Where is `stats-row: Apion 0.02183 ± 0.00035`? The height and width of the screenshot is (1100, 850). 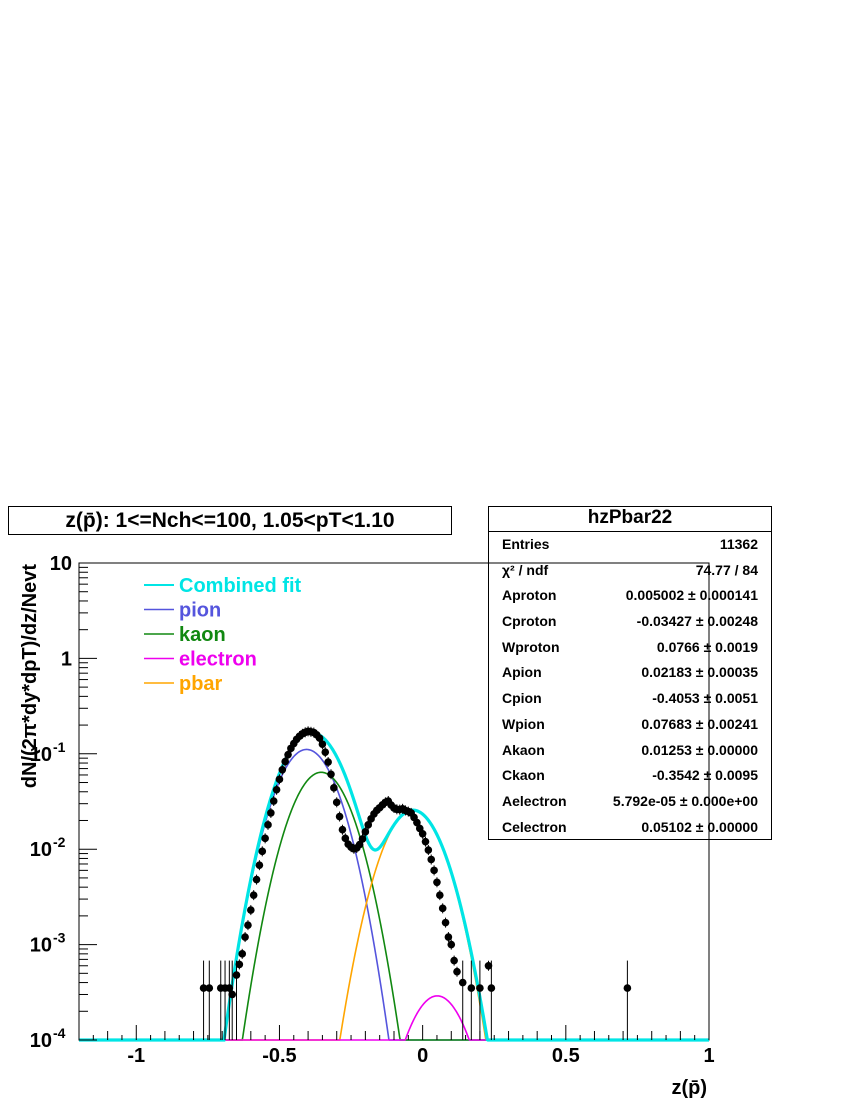
stats-row: Apion 0.02183 ± 0.00035 is located at coordinates (630, 673).